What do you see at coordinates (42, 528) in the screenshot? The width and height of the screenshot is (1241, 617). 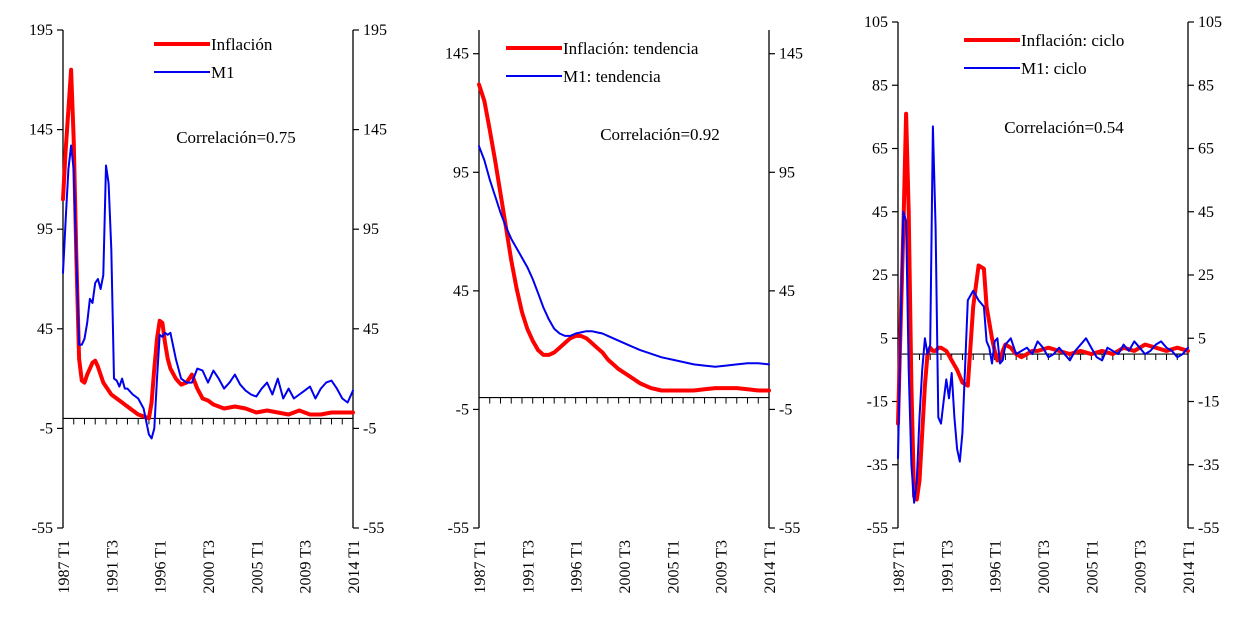 I see `chart-1-ytick-label-left: -55` at bounding box center [42, 528].